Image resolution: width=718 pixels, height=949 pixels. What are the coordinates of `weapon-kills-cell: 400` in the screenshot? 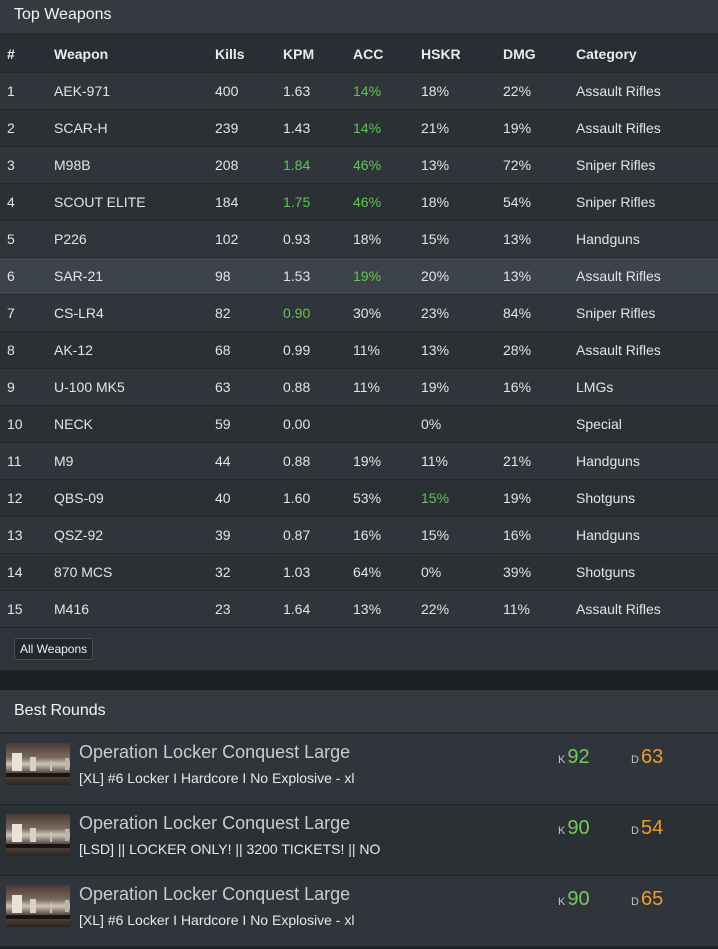 It's located at (249, 91).